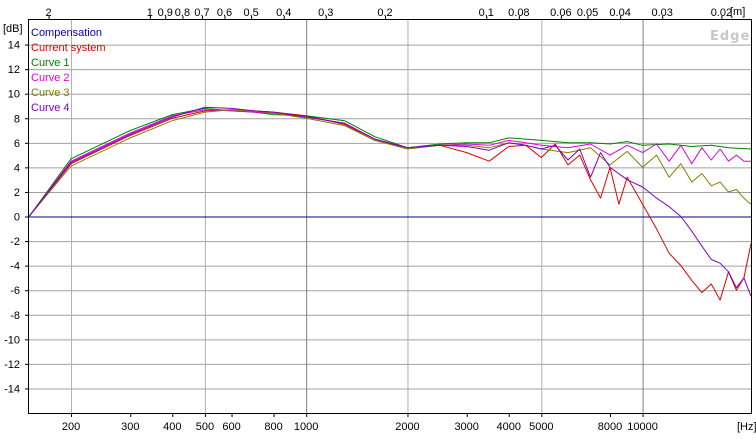  What do you see at coordinates (49, 13) in the screenshot?
I see `top-tick-label: 2` at bounding box center [49, 13].